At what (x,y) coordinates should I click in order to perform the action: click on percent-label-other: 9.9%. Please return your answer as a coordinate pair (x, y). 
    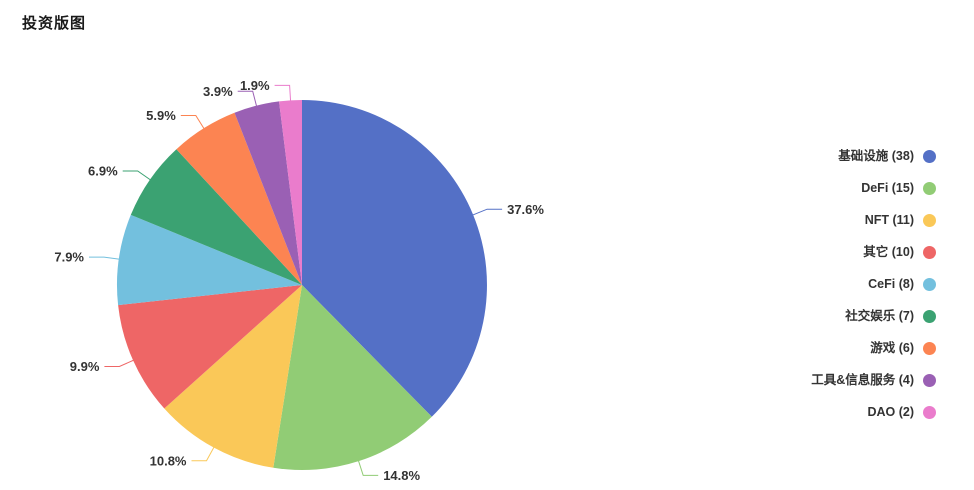
    Looking at the image, I should click on (85, 366).